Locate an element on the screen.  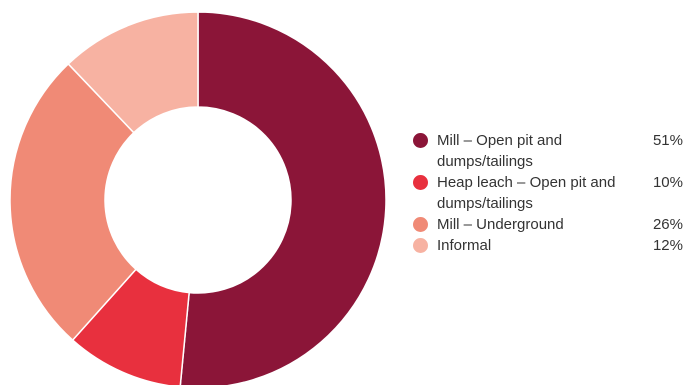
legend-item: Mill – Open pit and dumps/tailings 51% is located at coordinates (552, 151).